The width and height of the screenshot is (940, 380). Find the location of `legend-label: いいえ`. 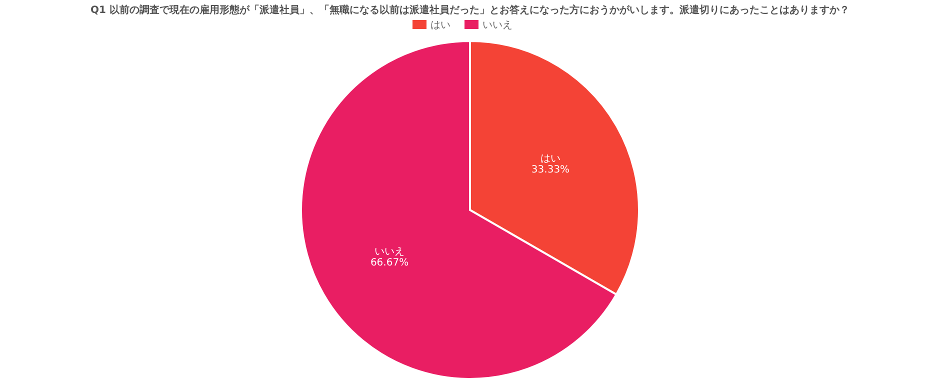

legend-label: いいえ is located at coordinates (497, 25).